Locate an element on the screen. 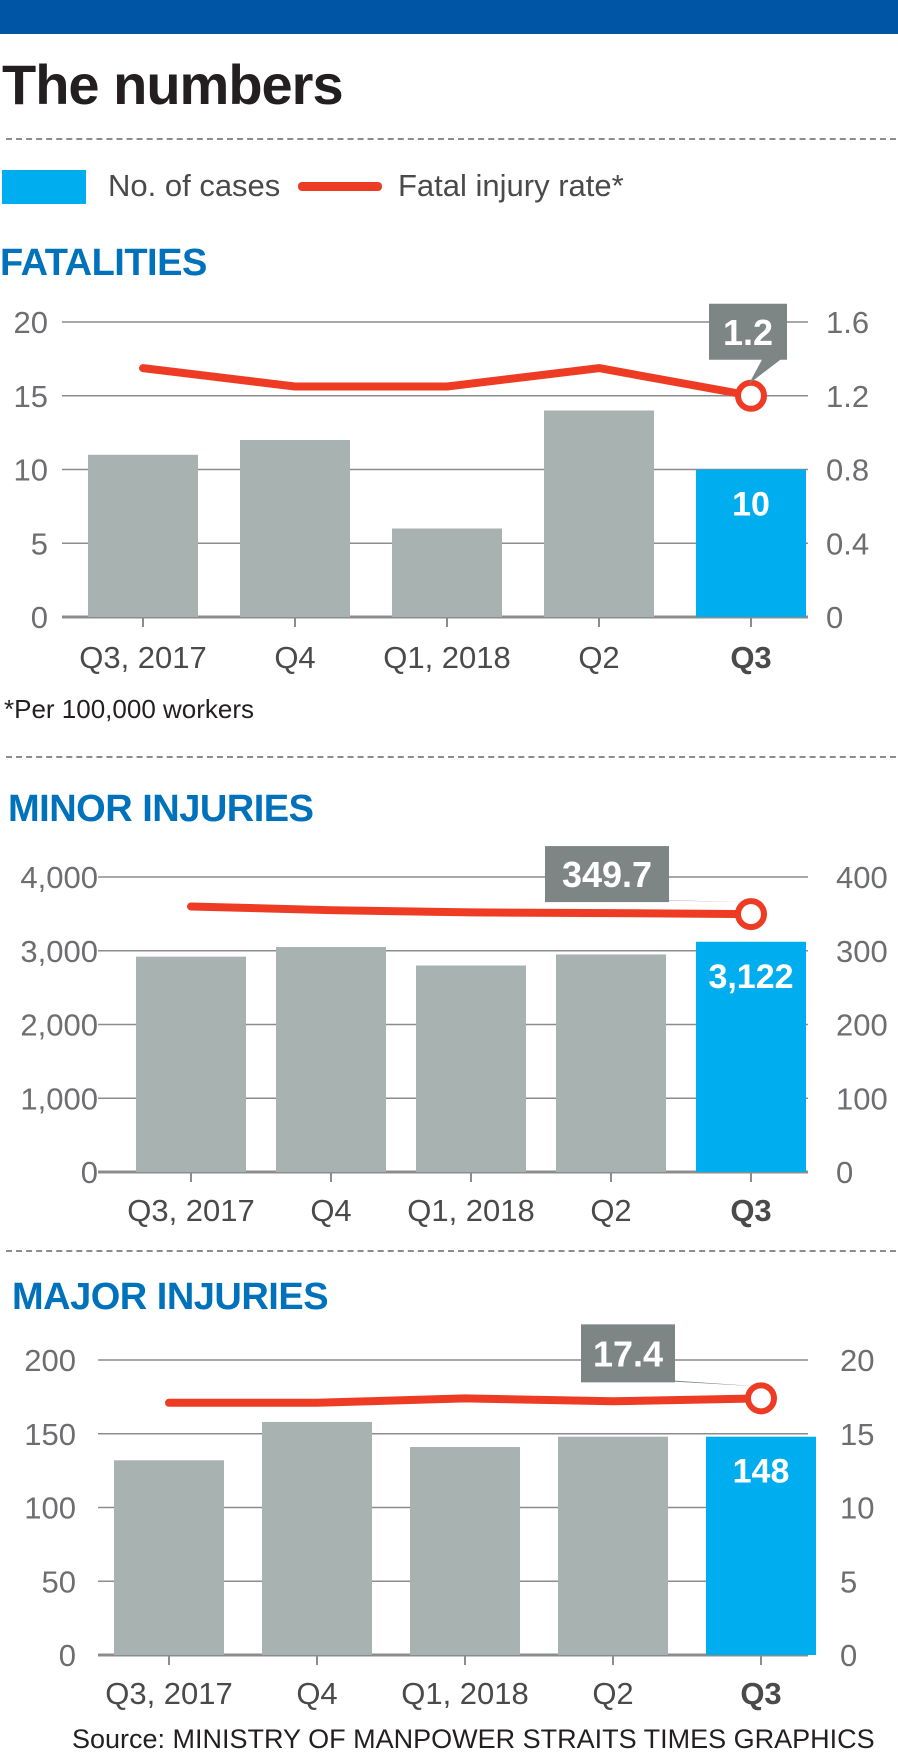 This screenshot has width=898, height=1758. y2-tick-label: 0.8 is located at coordinates (847, 470).